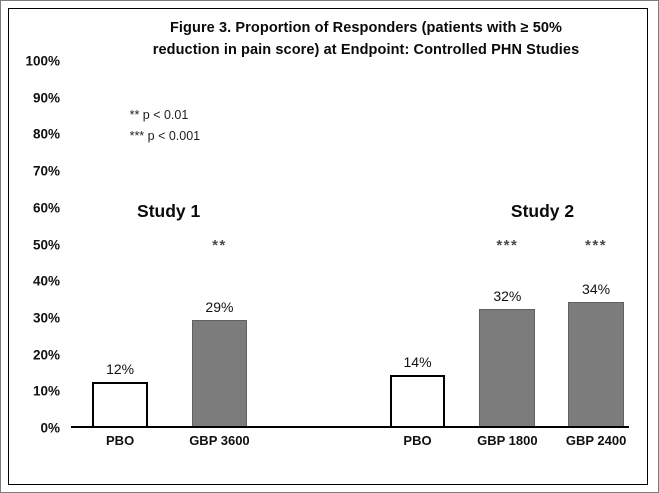 The width and height of the screenshot is (659, 493). Describe the element at coordinates (159, 115) in the screenshot. I see `pvalue-note: ** p < 0.01` at that location.